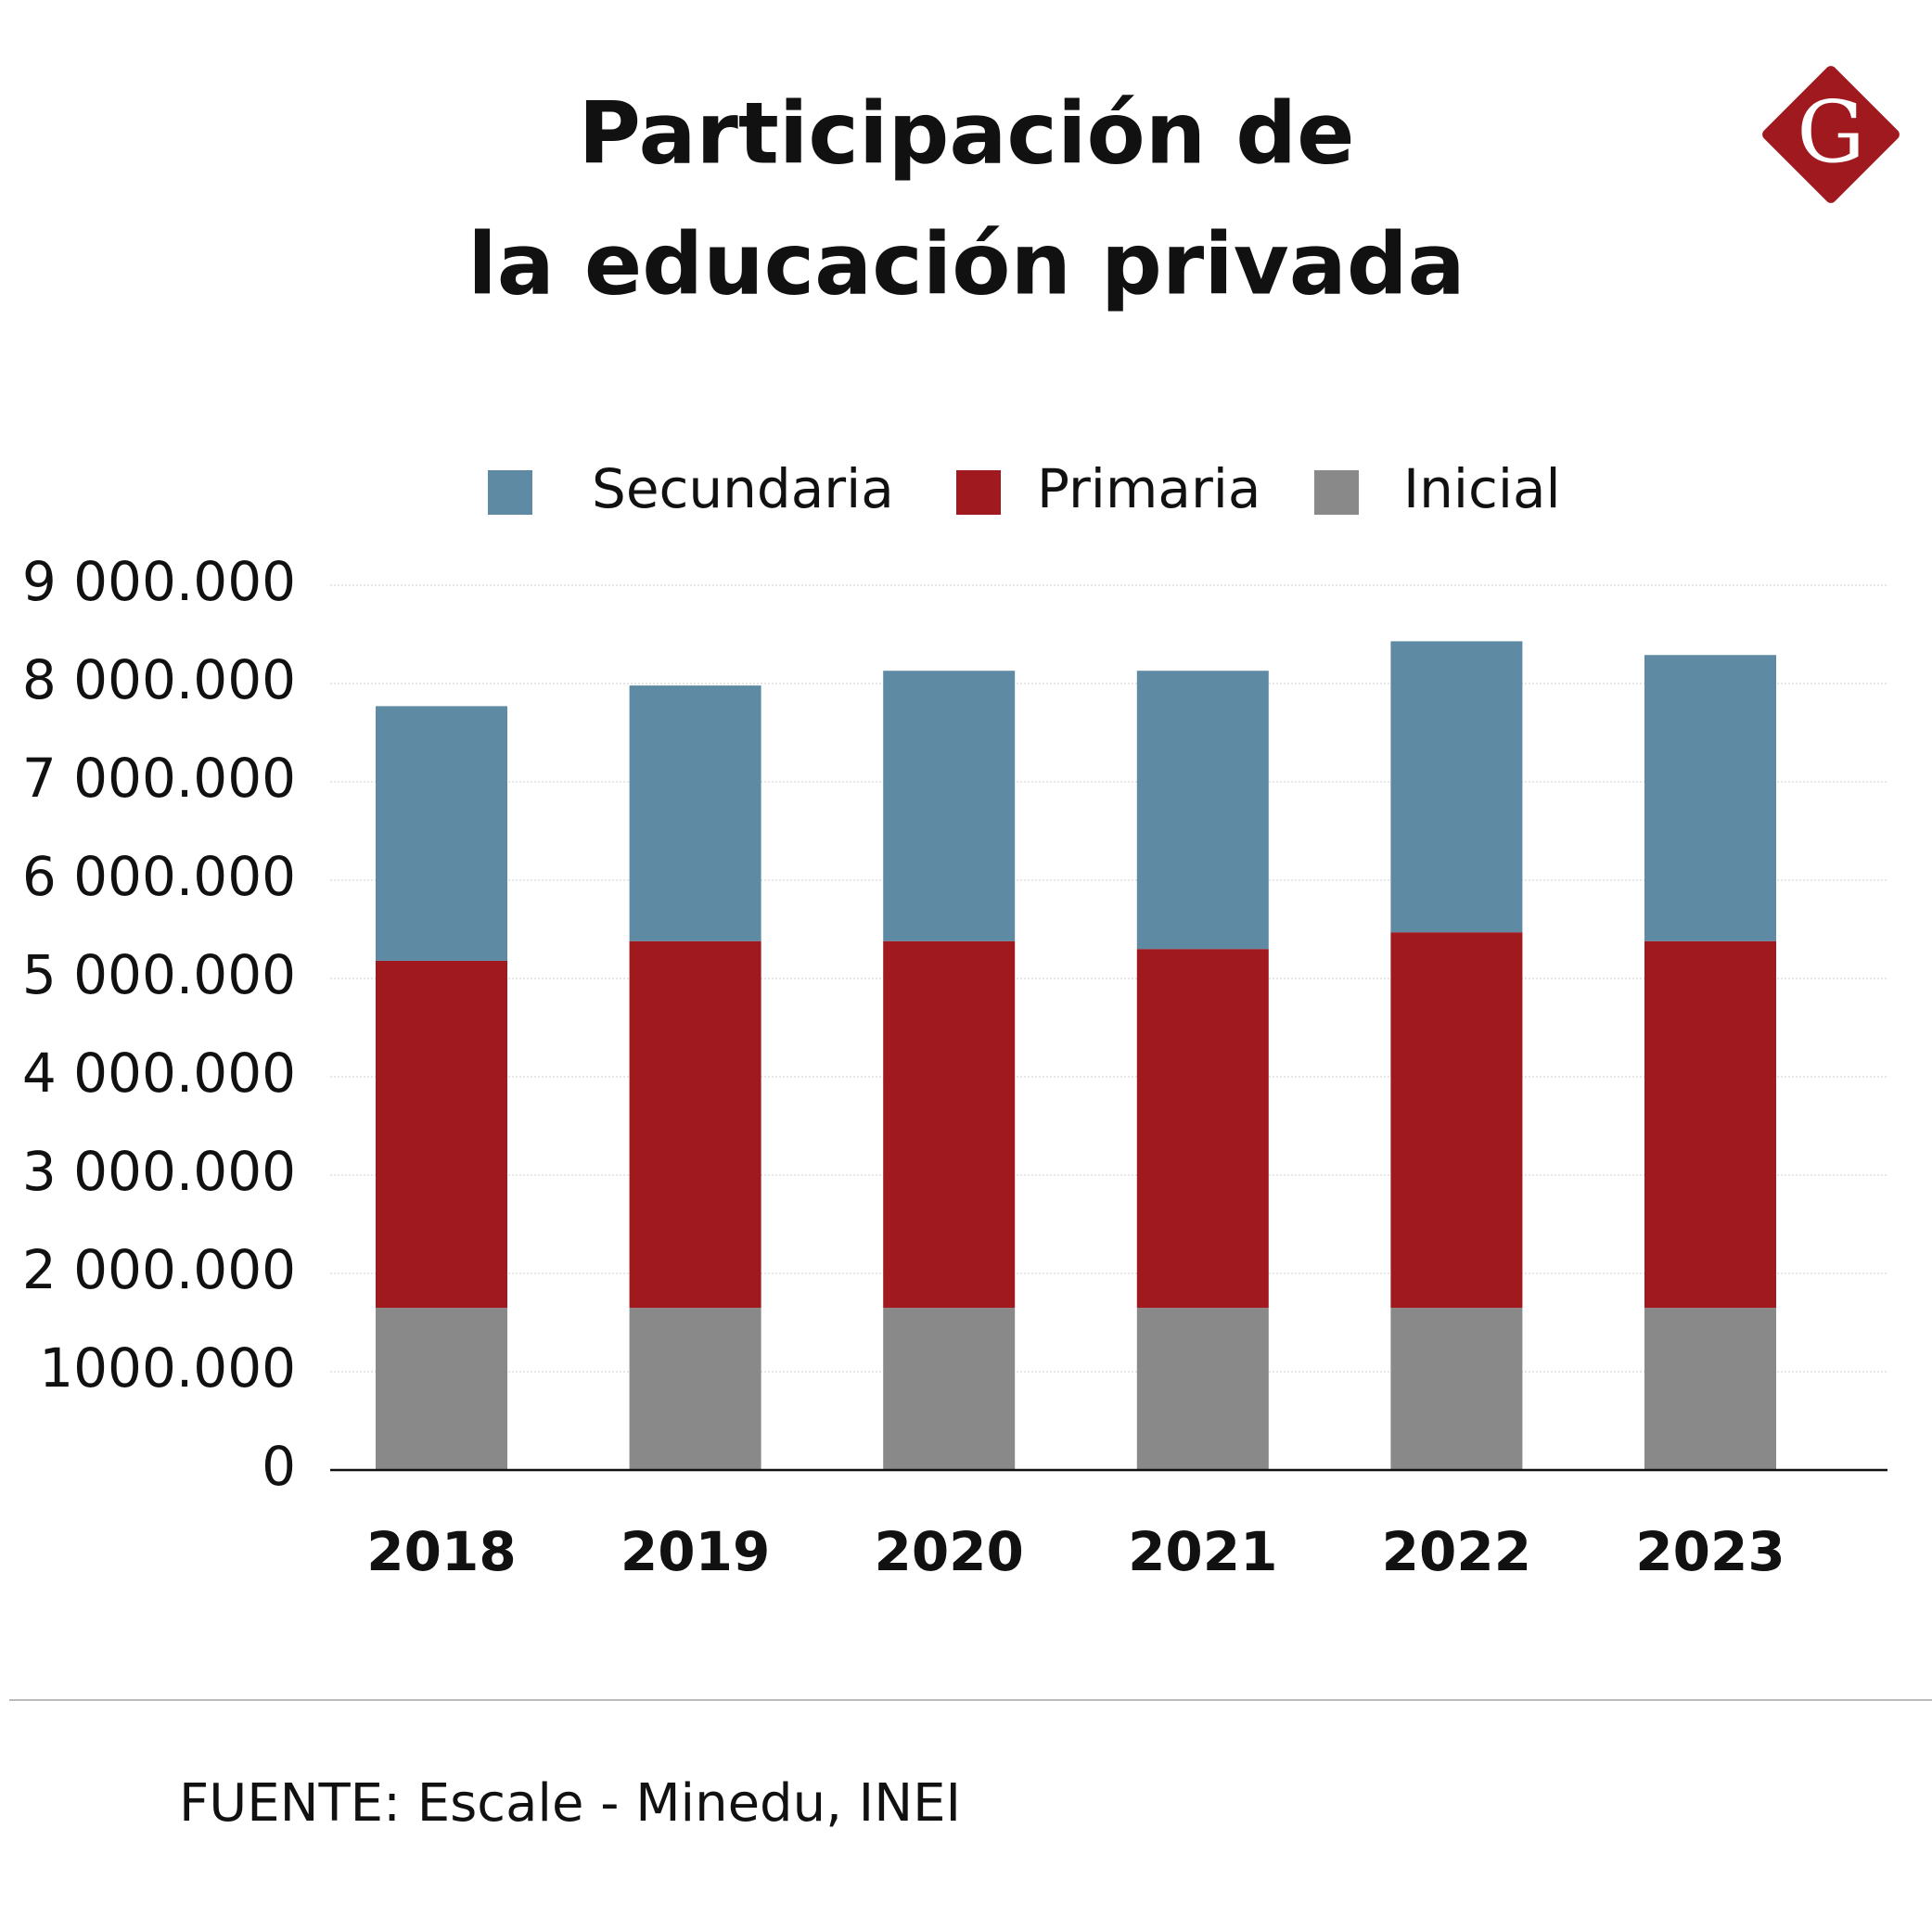 The image size is (1932, 1918). What do you see at coordinates (159, 778) in the screenshot?
I see `y-tick-label: 7 000.000` at bounding box center [159, 778].